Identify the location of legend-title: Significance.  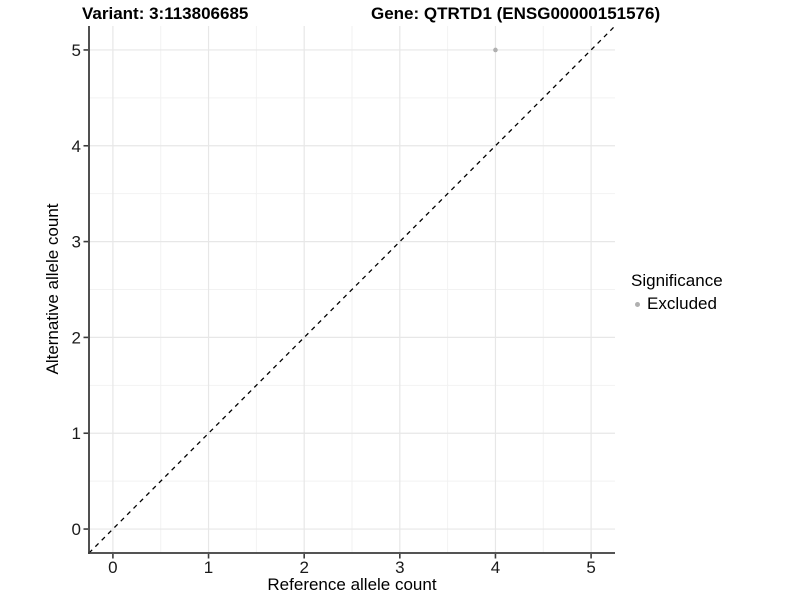
(677, 280).